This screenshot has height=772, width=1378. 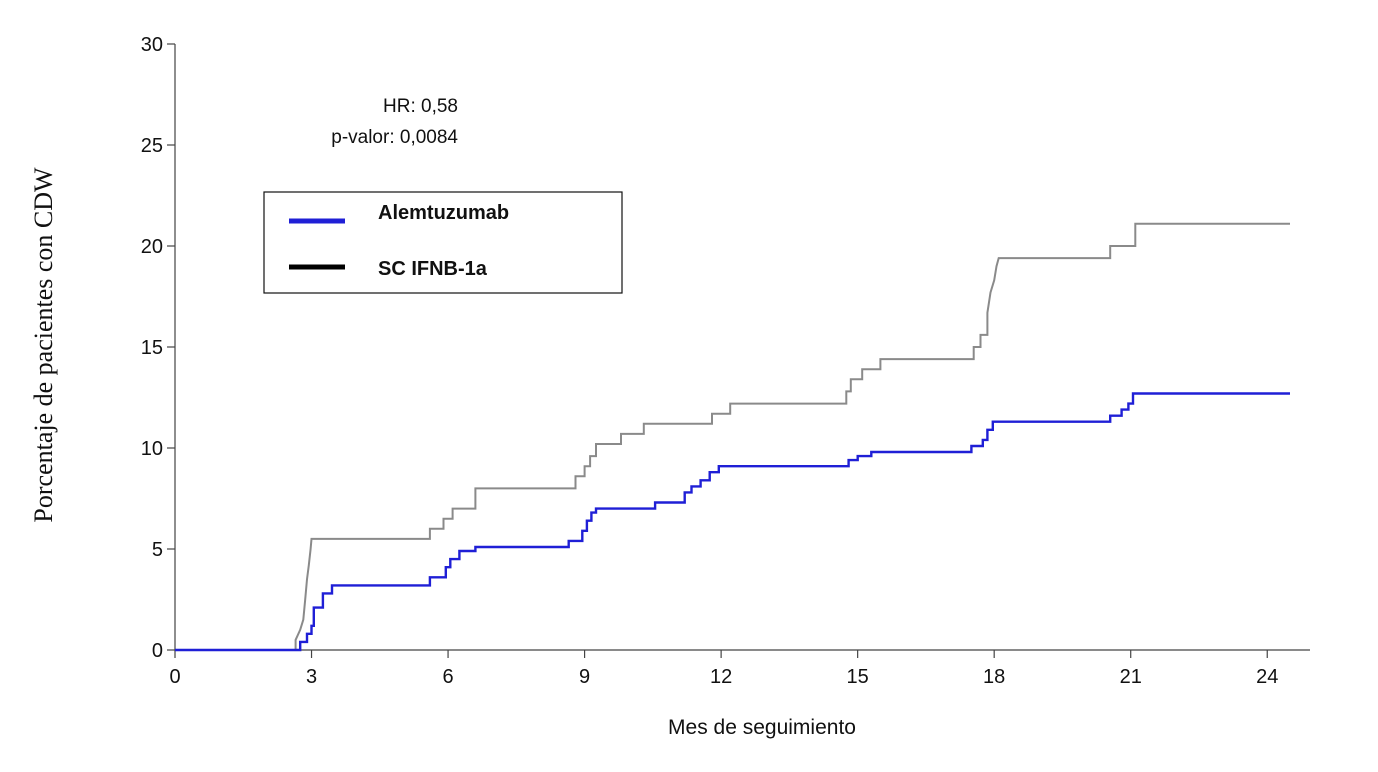 I want to click on legend: Alemtuzumab SC IFNB-1a, so click(x=443, y=242).